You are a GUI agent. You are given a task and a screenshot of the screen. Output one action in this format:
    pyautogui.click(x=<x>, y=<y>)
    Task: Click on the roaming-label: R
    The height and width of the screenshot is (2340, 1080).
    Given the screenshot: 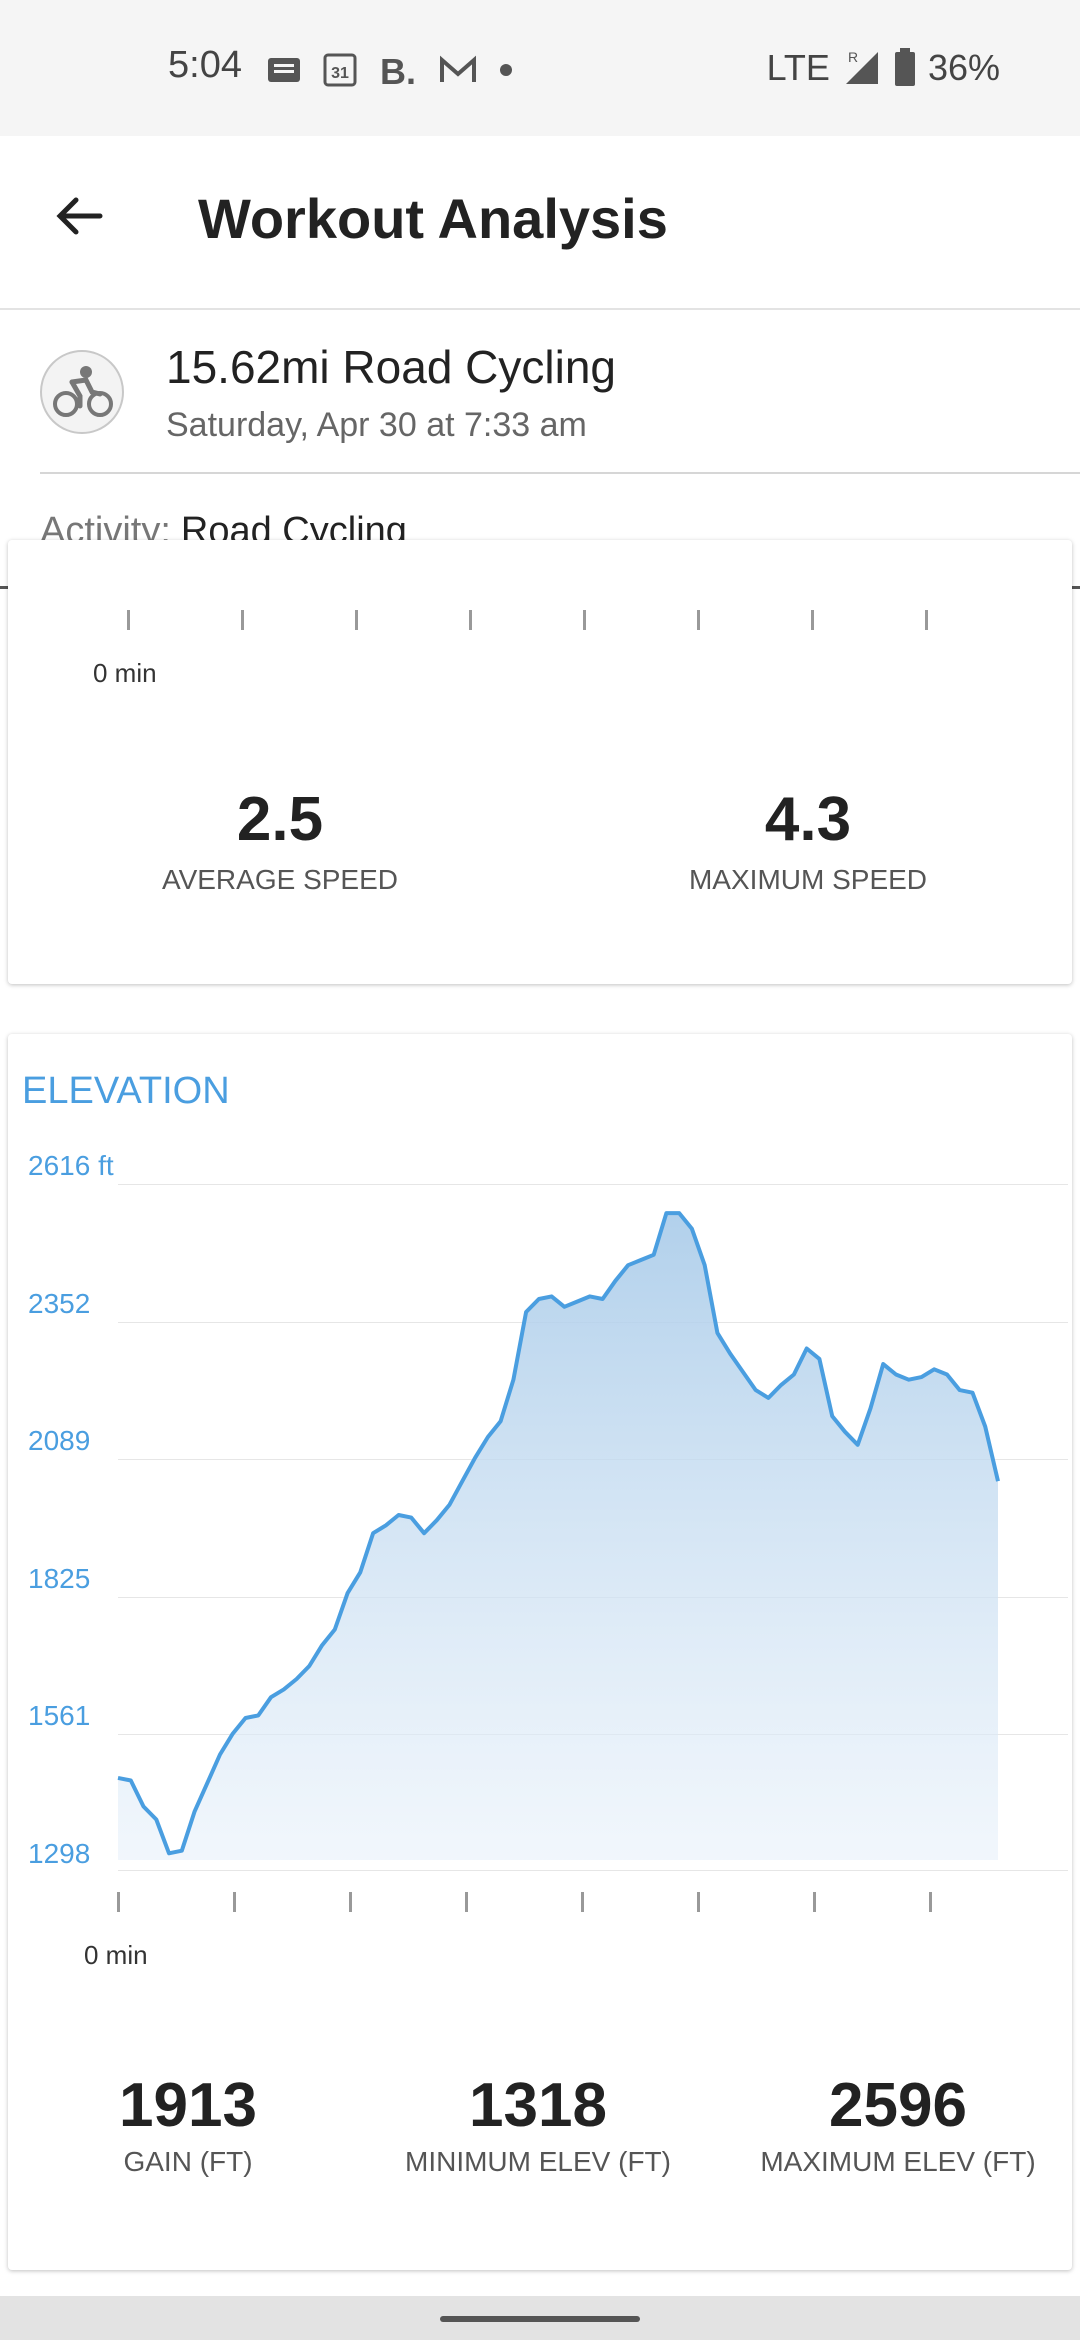 What is the action you would take?
    pyautogui.click(x=853, y=57)
    